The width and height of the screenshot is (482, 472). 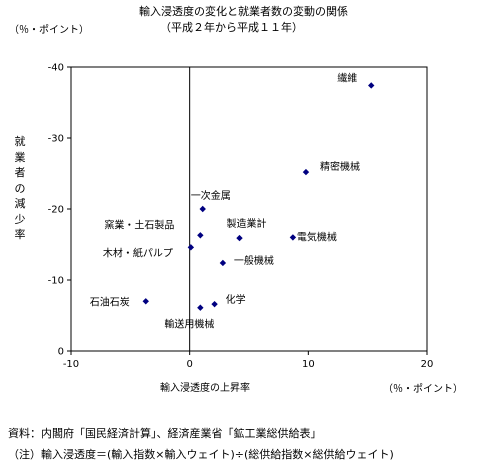 What do you see at coordinates (340, 166) in the screenshot?
I see `point-label: 精密機械` at bounding box center [340, 166].